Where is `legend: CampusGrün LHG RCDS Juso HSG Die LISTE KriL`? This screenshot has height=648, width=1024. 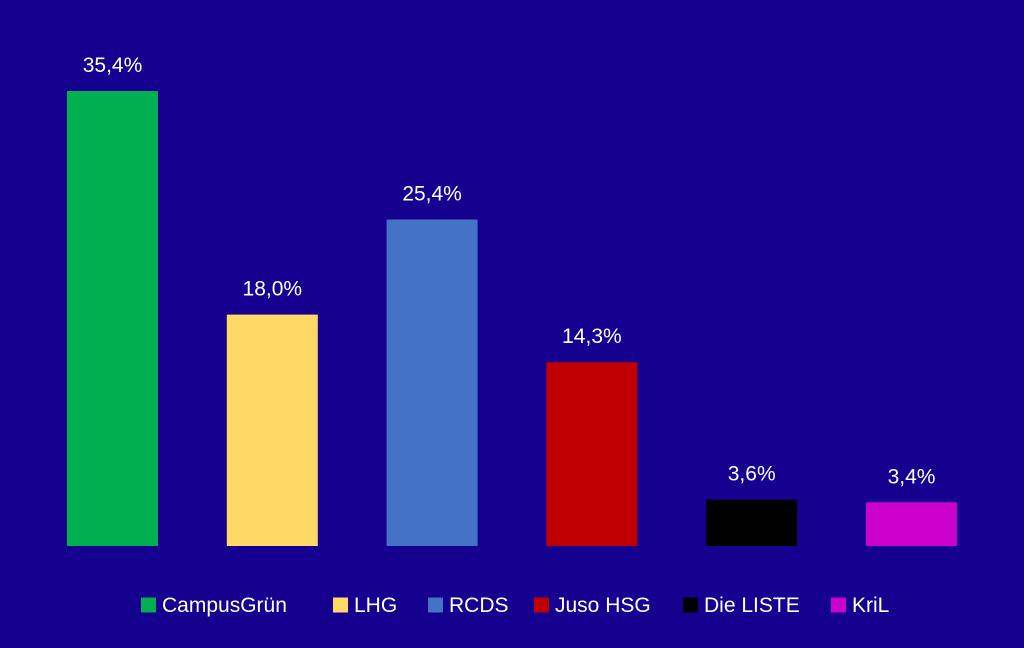 legend: CampusGrün LHG RCDS Juso HSG Die LISTE KriL is located at coordinates (515, 605).